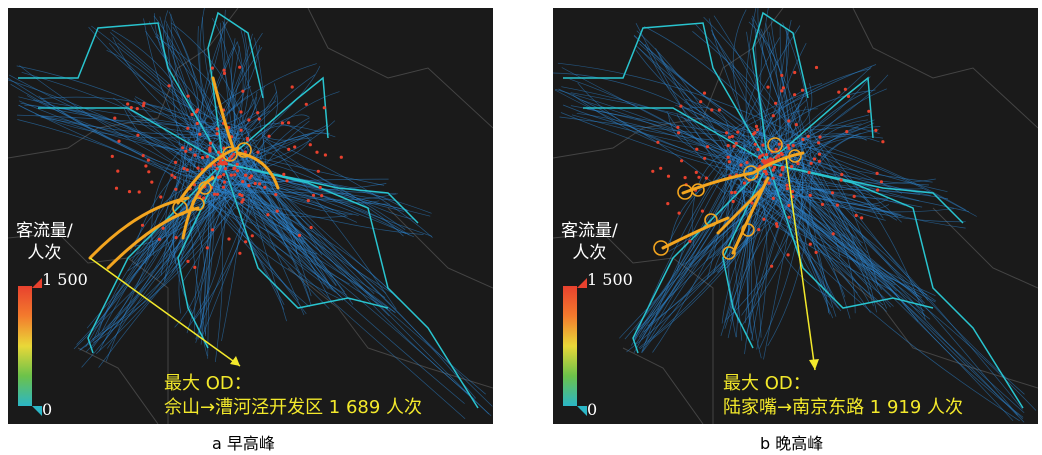 The height and width of the screenshot is (455, 1042). I want to click on legend-color-bar, so click(570, 346).